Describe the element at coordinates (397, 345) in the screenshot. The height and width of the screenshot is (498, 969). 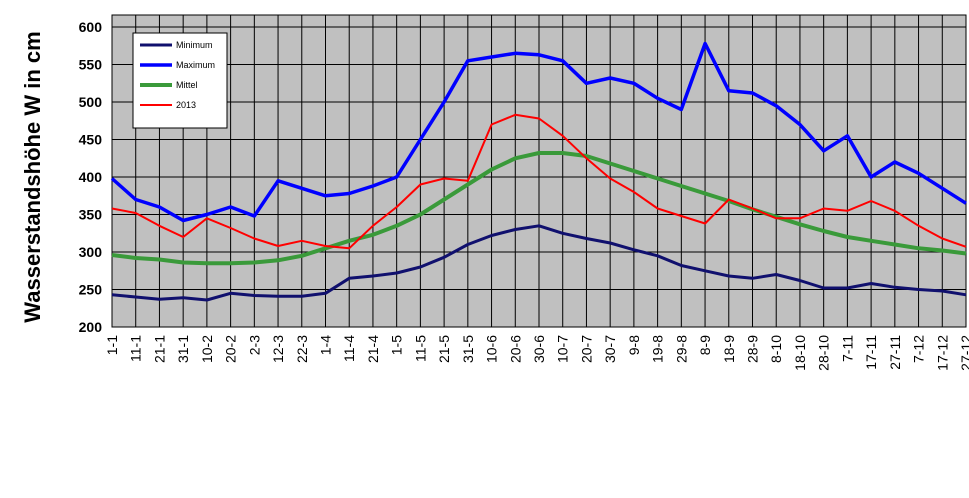
I see `x-tick-label: 1-5` at that location.